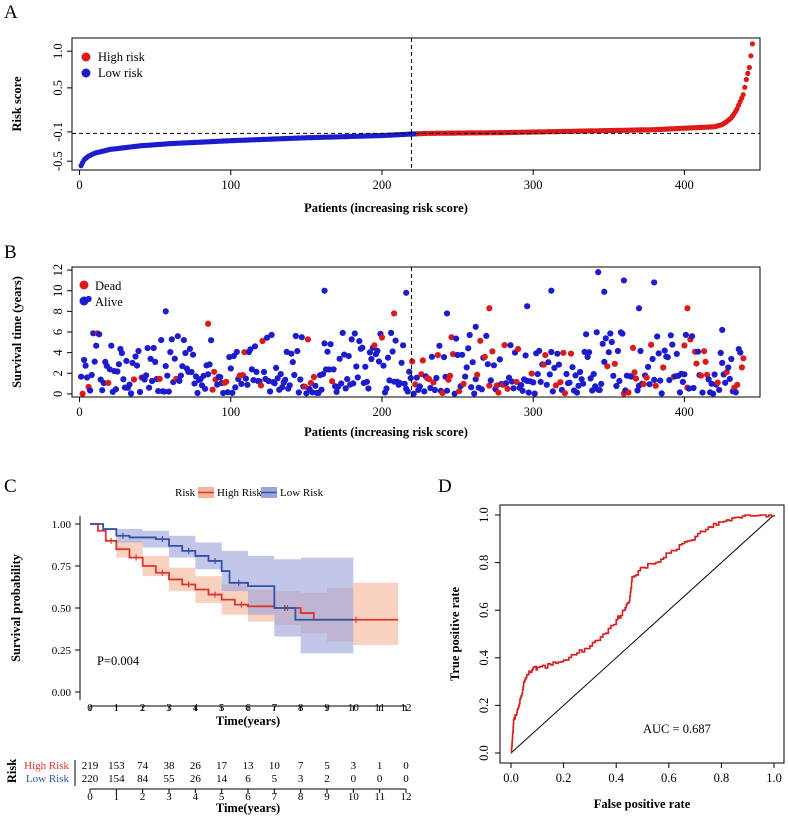 Image resolution: width=788 pixels, height=818 pixels. Describe the element at coordinates (108, 286) in the screenshot. I see `legend-dead-label: Dead` at that location.